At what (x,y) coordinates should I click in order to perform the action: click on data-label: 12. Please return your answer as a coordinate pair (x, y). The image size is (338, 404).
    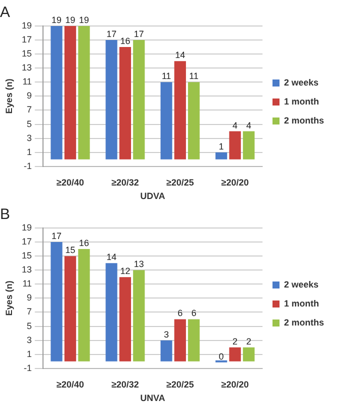
    Looking at the image, I should click on (125, 271).